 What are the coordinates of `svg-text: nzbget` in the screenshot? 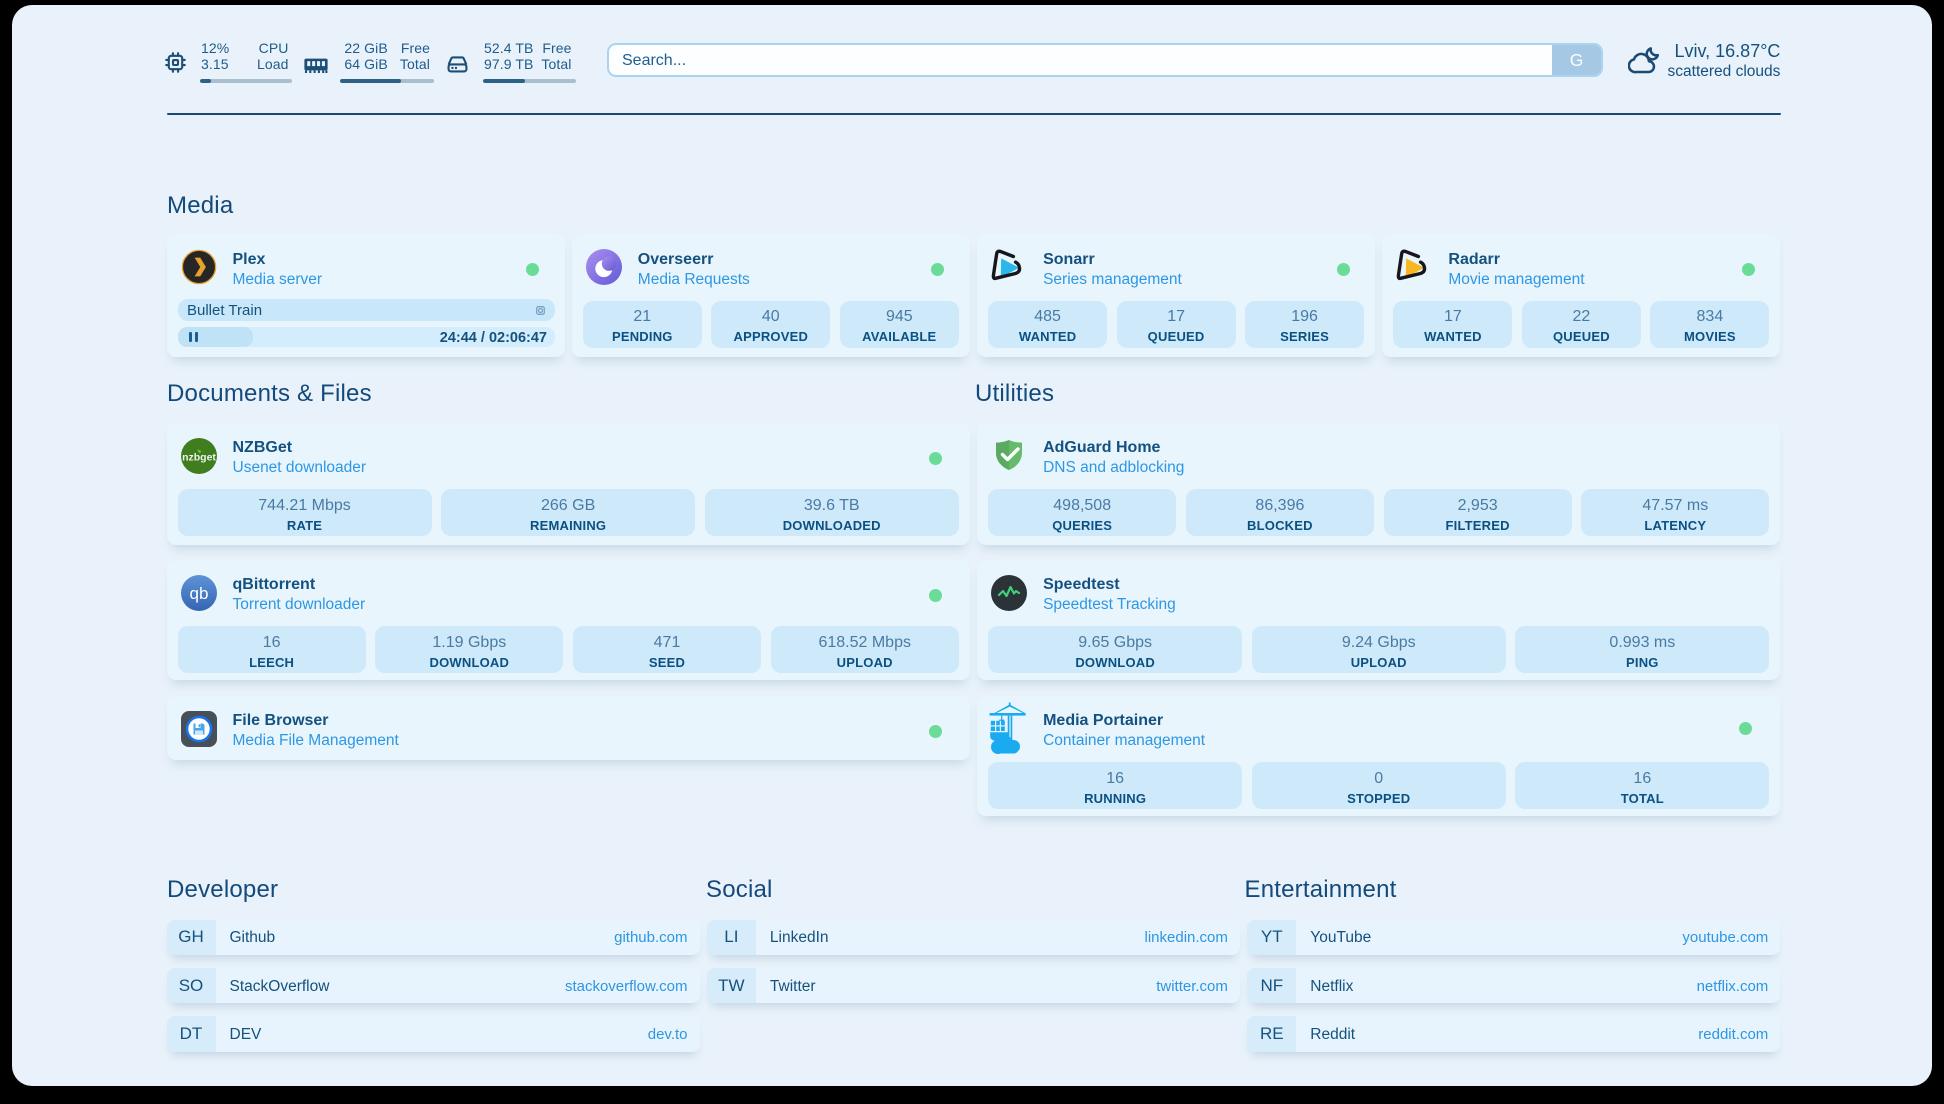 It's located at (199, 457).